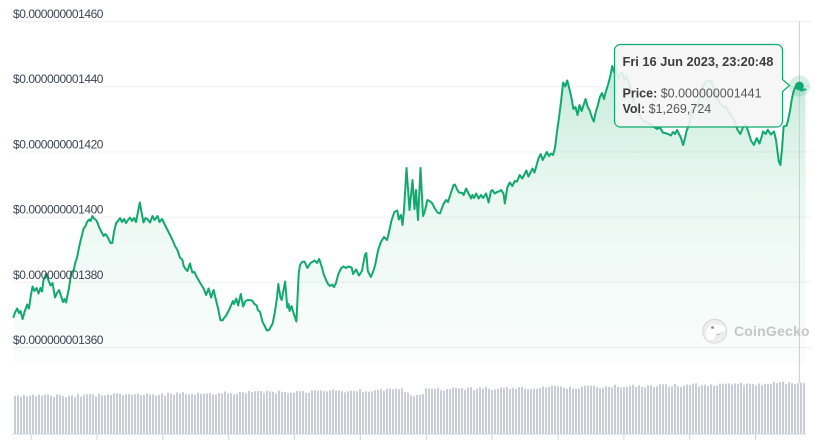  Describe the element at coordinates (58, 14) in the screenshot. I see `svg-text: $0.000000001460` at that location.